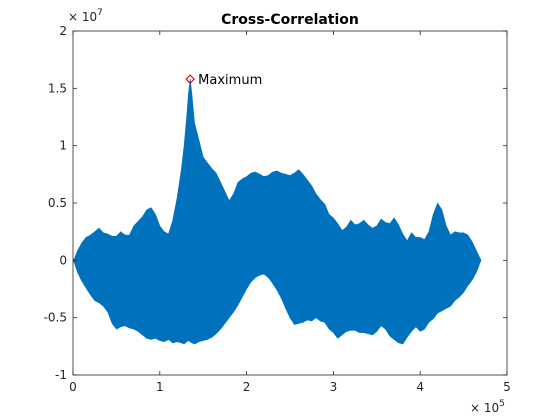 This screenshot has width=560, height=420. I want to click on x-tick-label: 4, so click(420, 387).